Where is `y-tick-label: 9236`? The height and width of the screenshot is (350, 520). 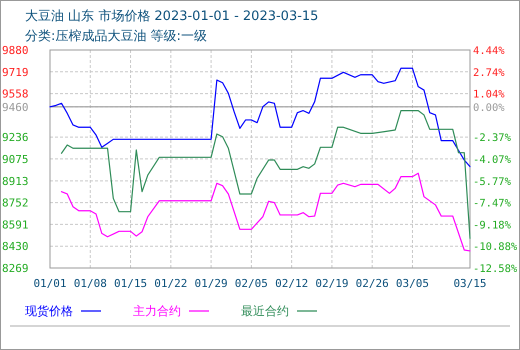 y-tick-label: 9236 is located at coordinates (15, 137).